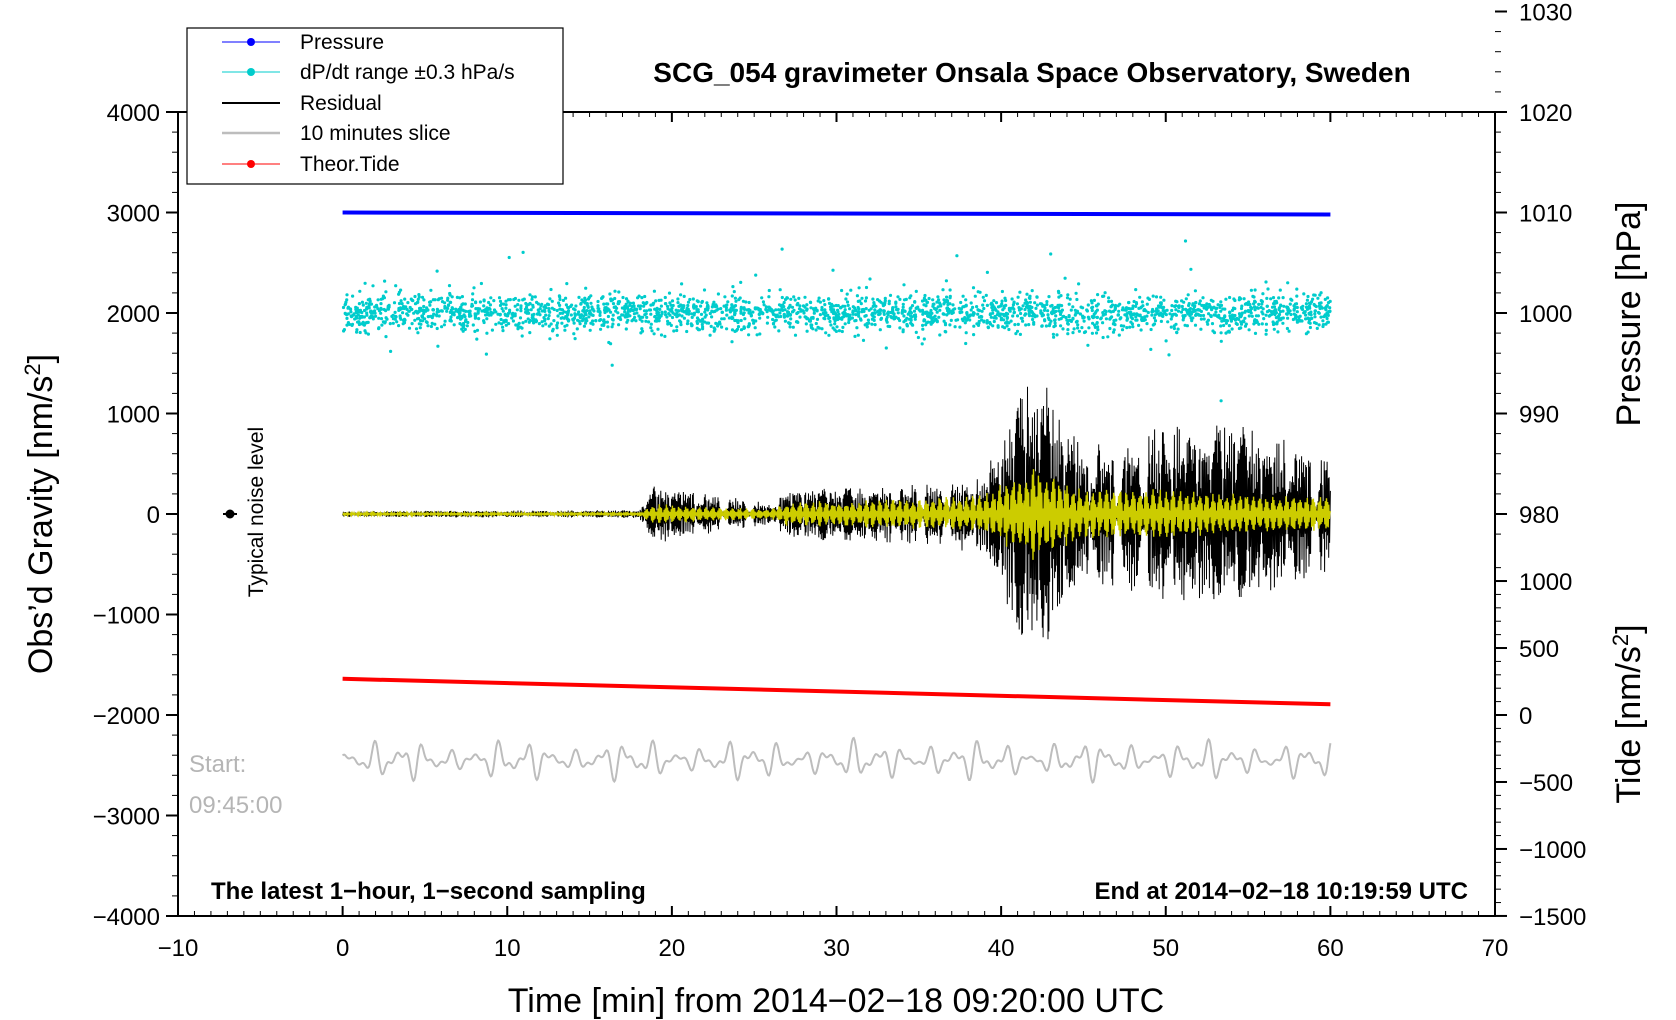 The image size is (1676, 1020). I want to click on tide-tick-label: 0, so click(1525, 716).